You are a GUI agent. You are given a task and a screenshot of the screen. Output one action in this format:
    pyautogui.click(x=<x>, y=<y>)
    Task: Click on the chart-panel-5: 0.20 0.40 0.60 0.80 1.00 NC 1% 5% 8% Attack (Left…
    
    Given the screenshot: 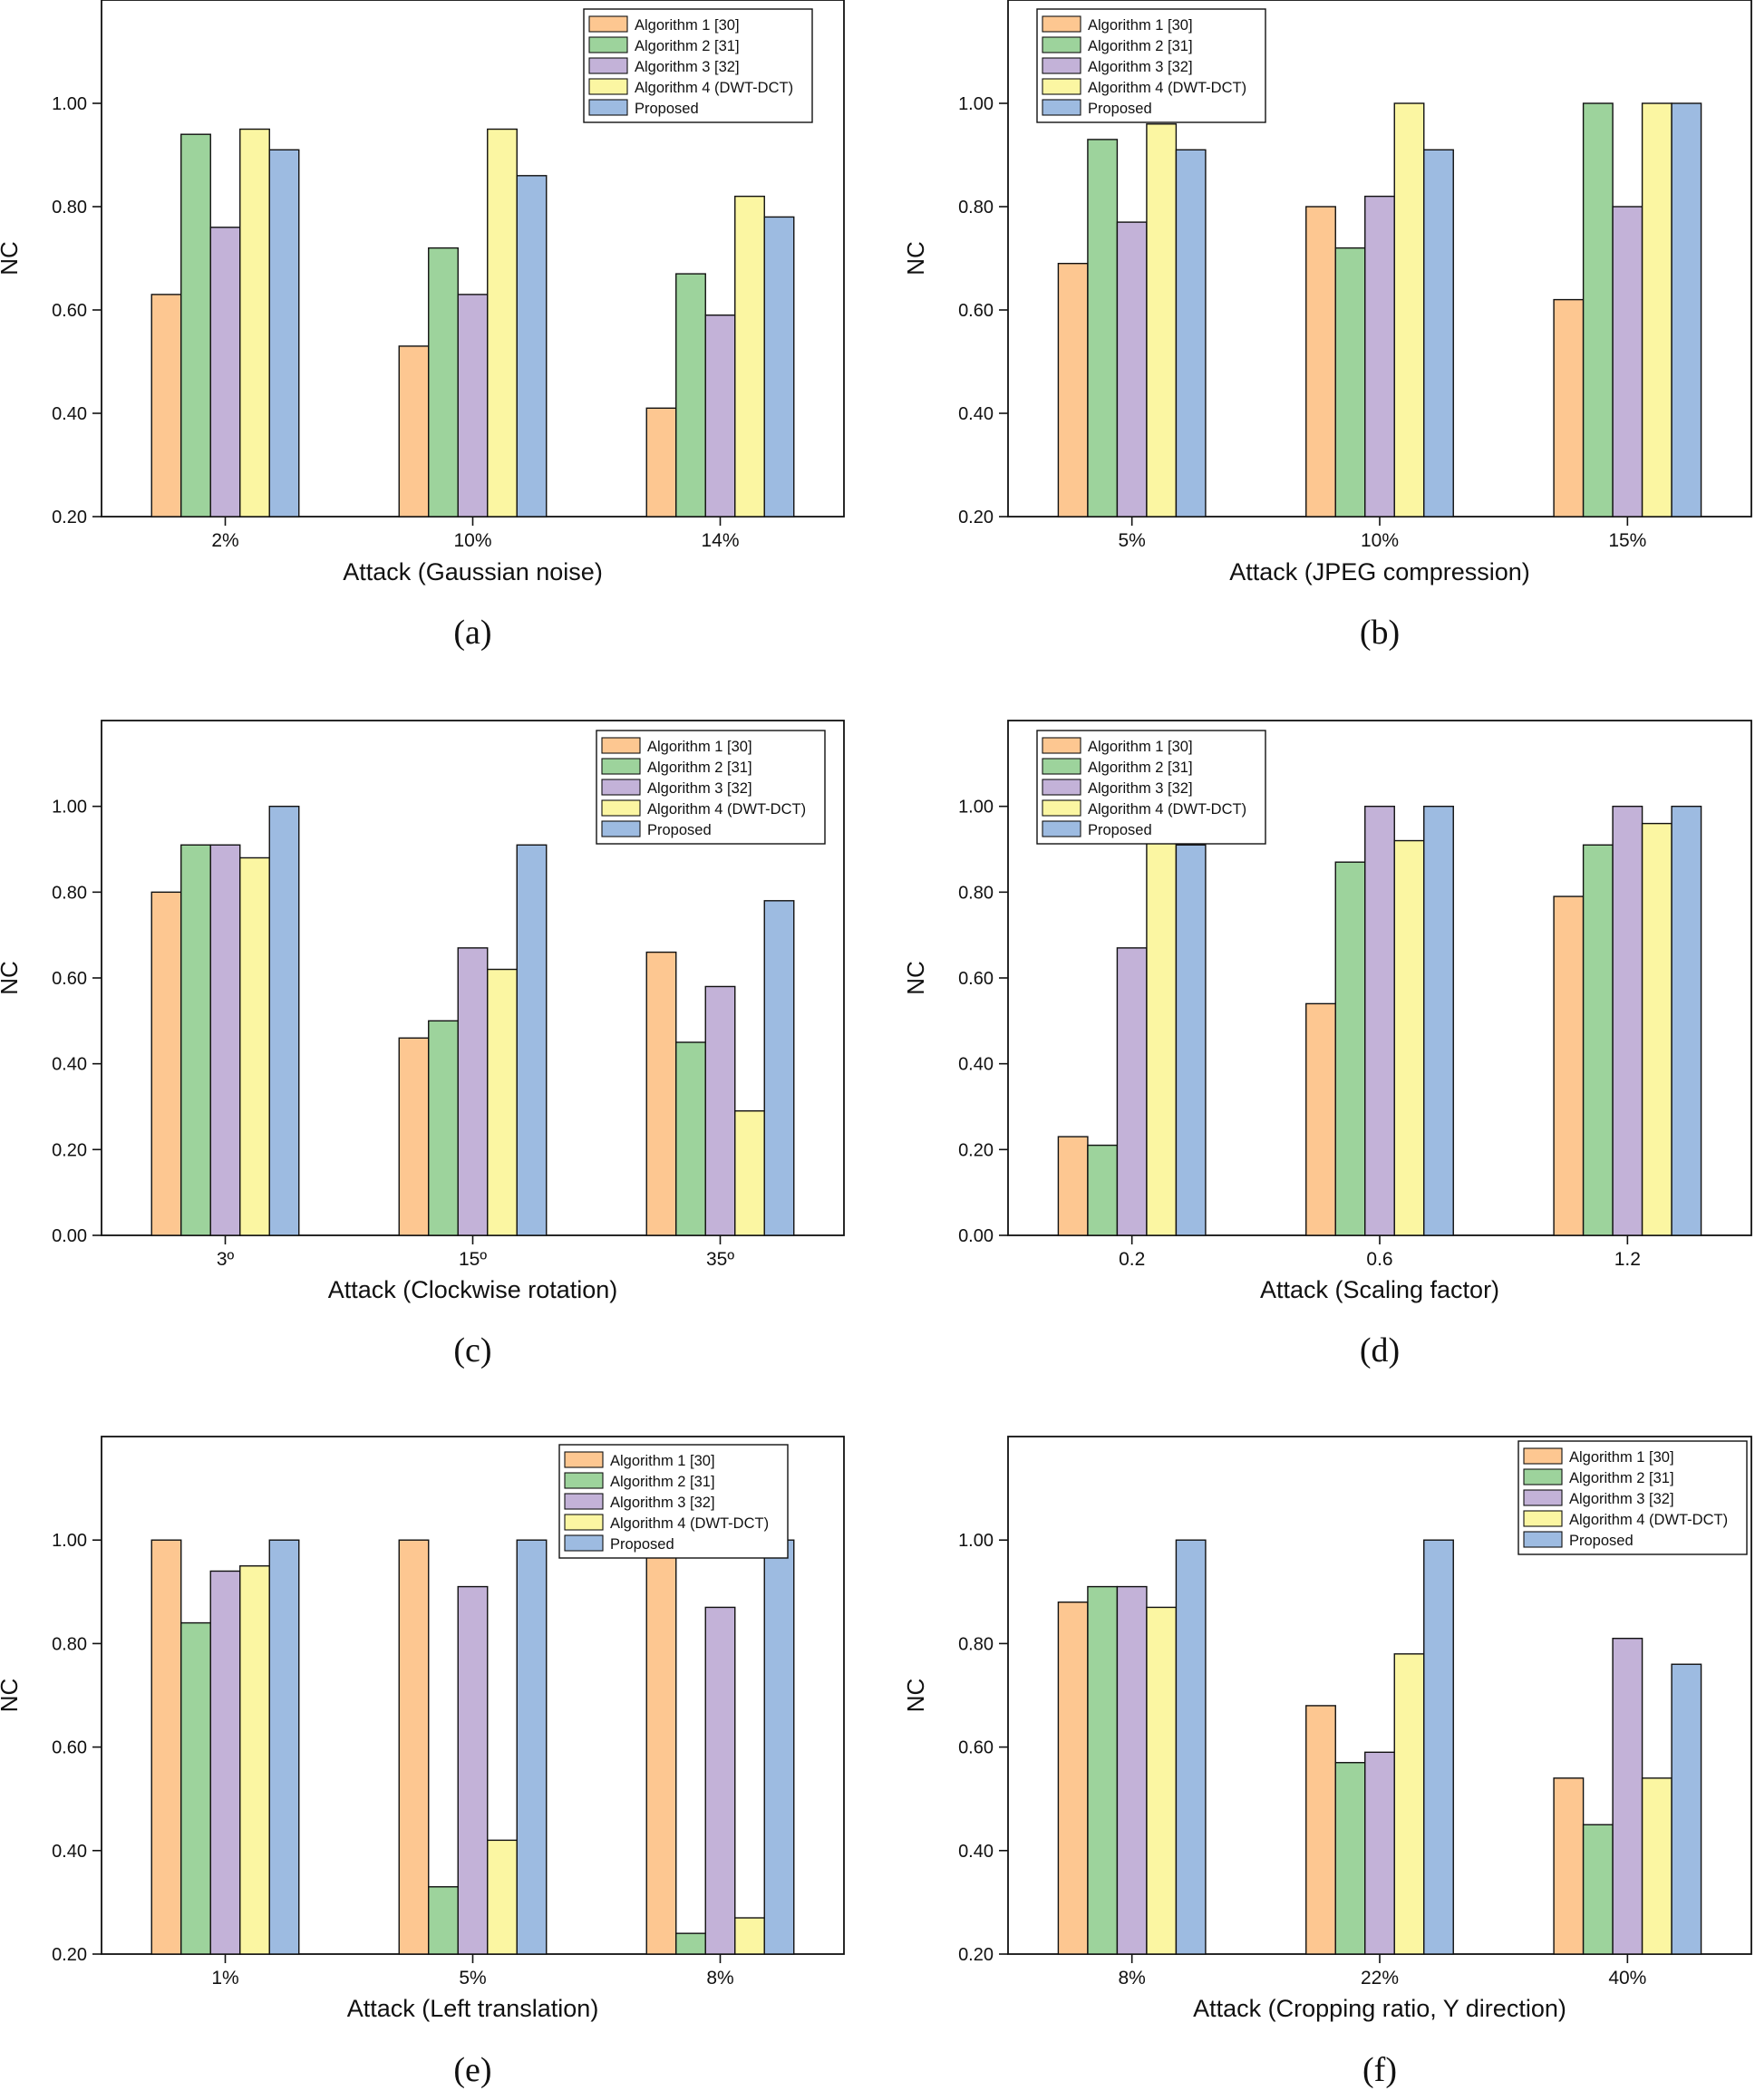 What is the action you would take?
    pyautogui.click(x=422, y=1762)
    